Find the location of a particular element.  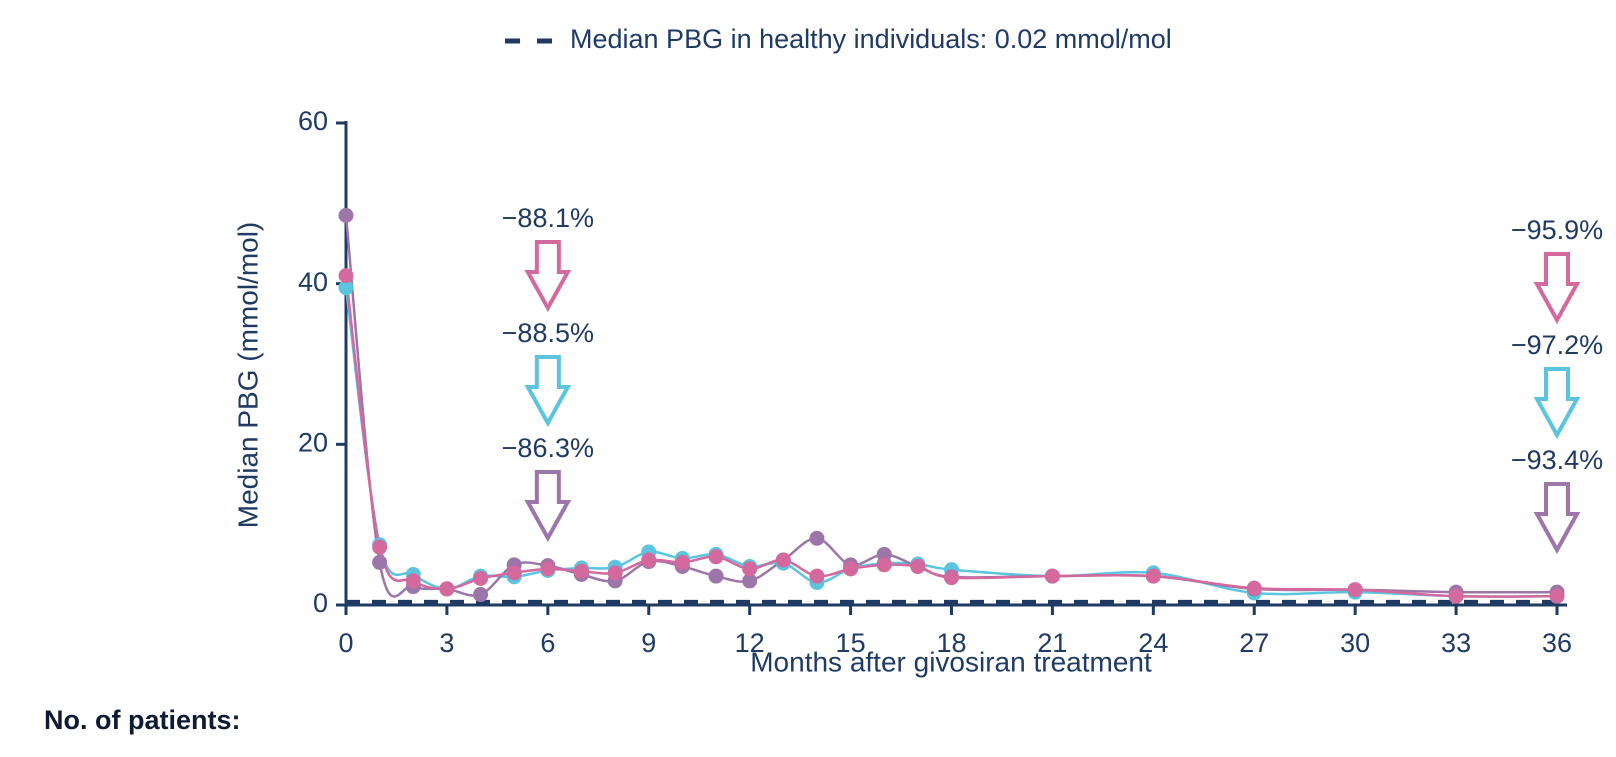

x-tick-label: 6 is located at coordinates (547, 643).